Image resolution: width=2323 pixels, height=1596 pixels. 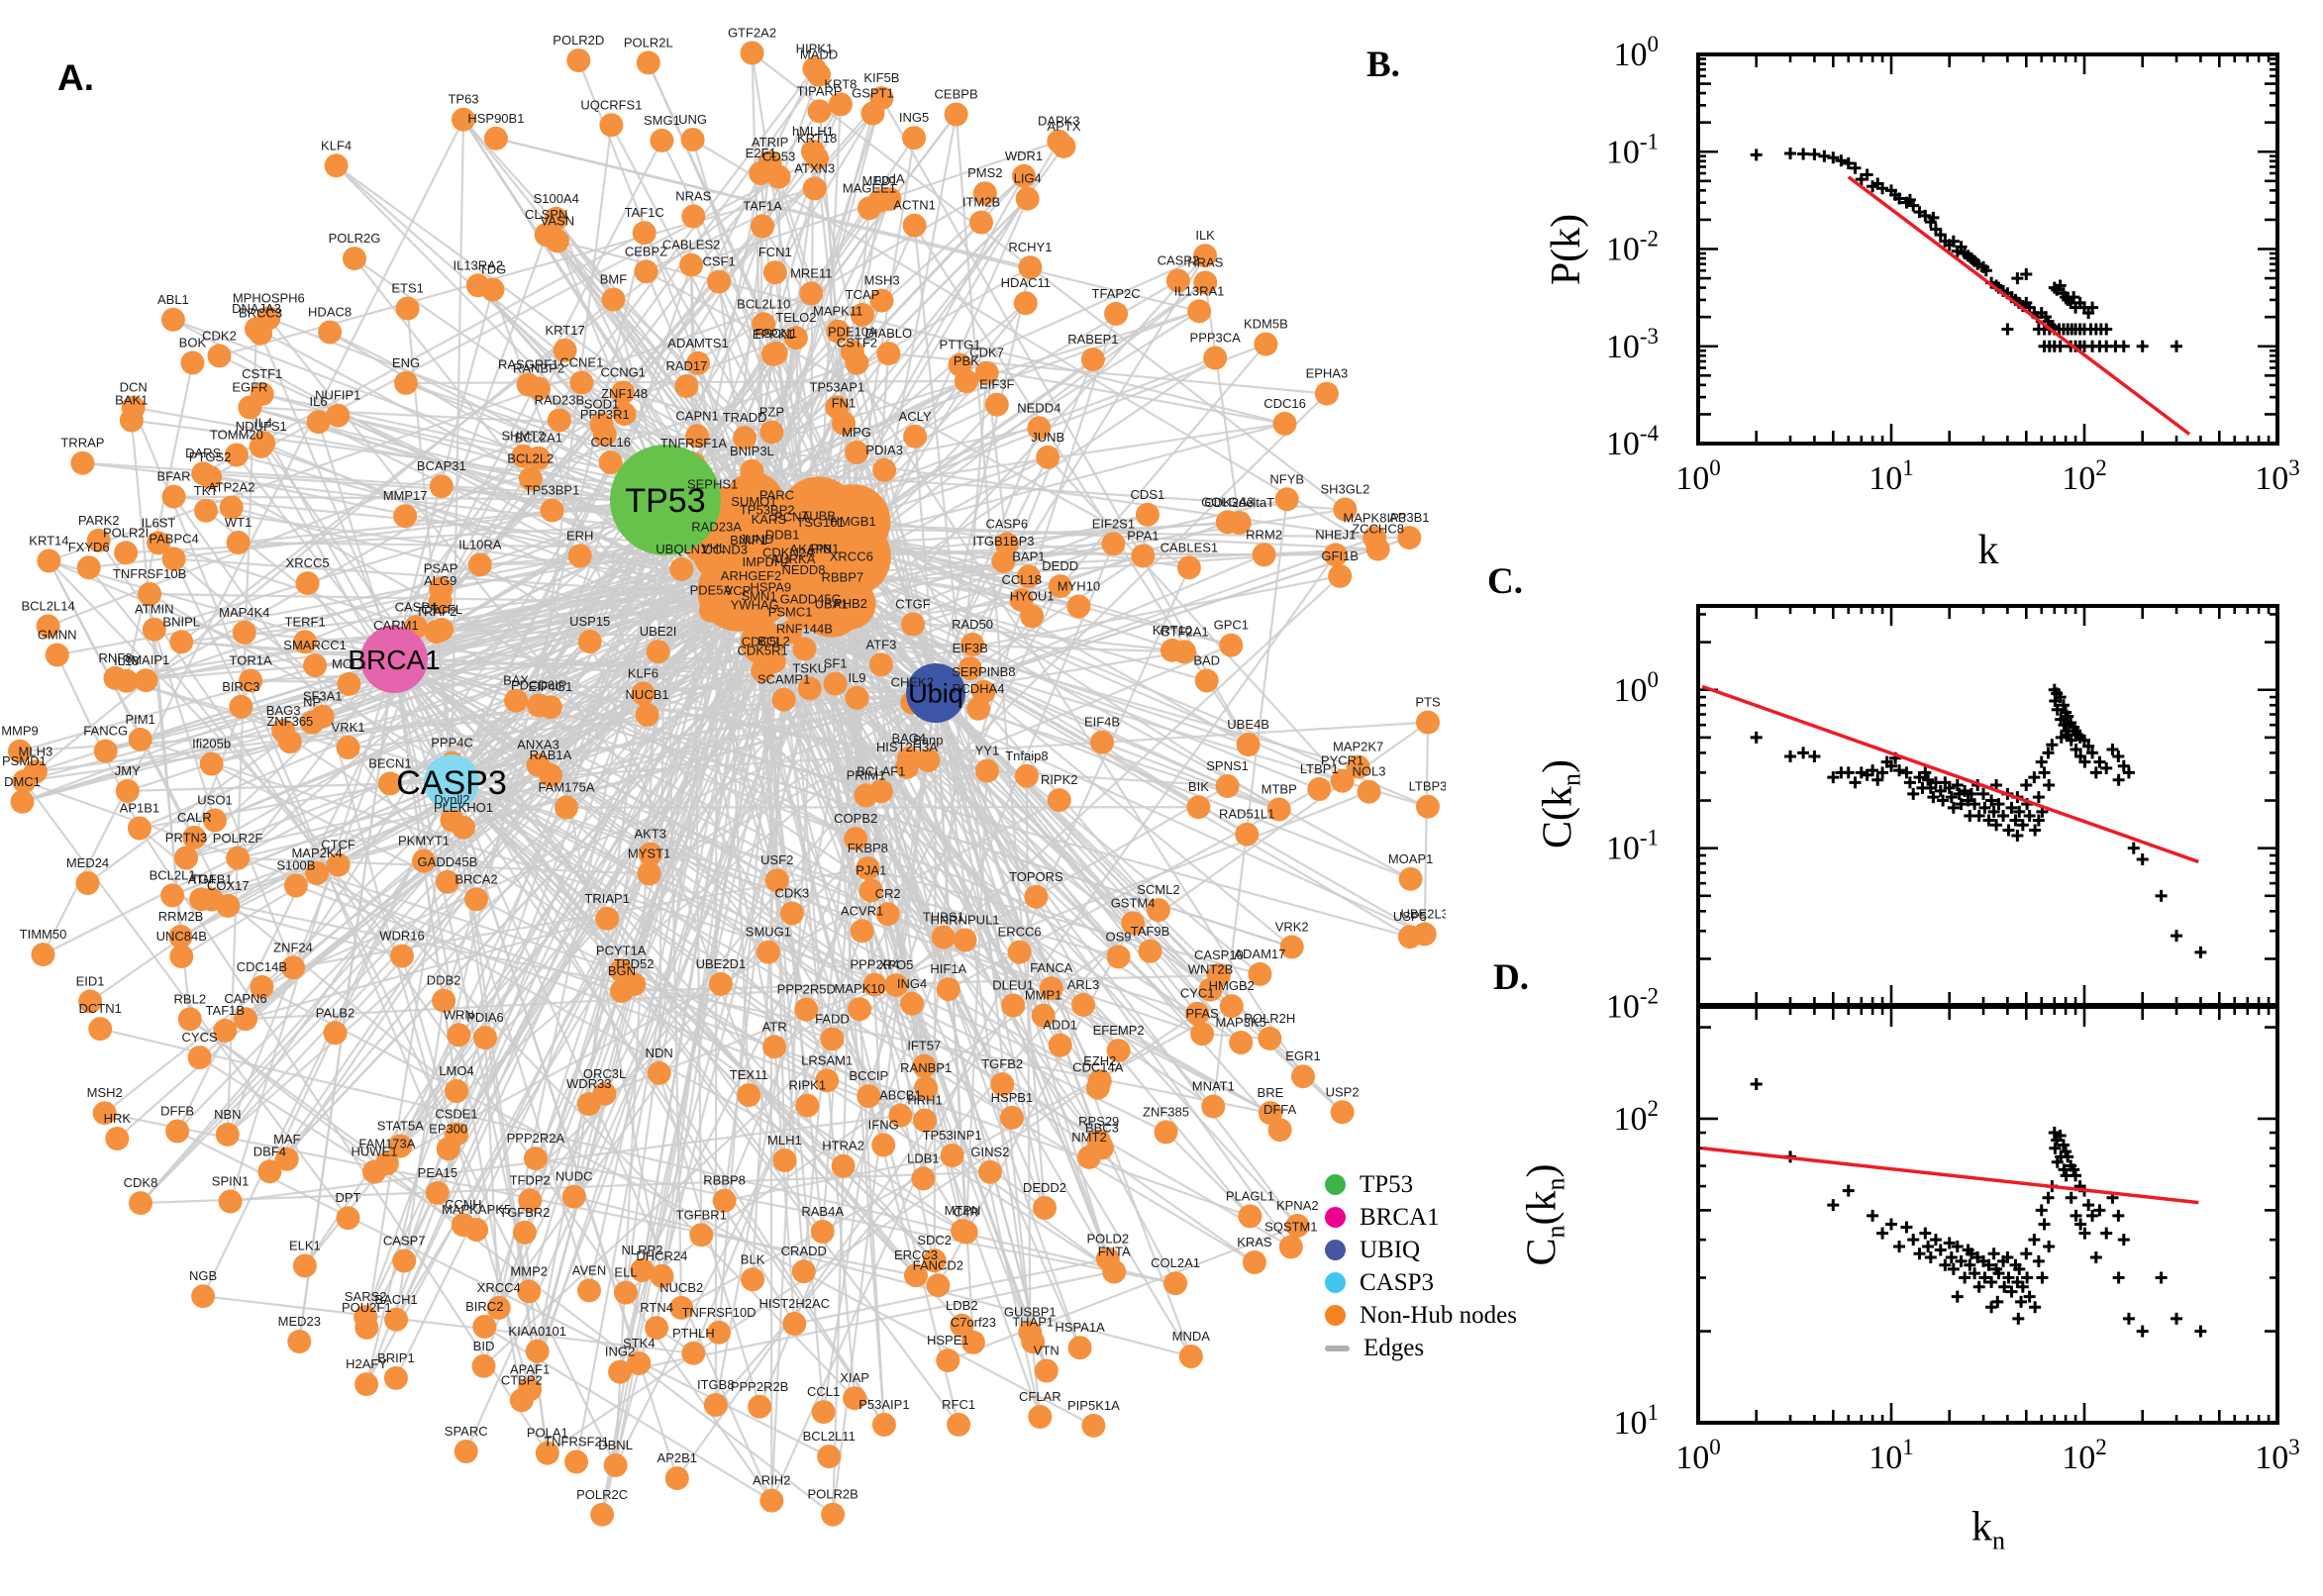 I want to click on svg-text: RNF8, so click(x=116, y=657).